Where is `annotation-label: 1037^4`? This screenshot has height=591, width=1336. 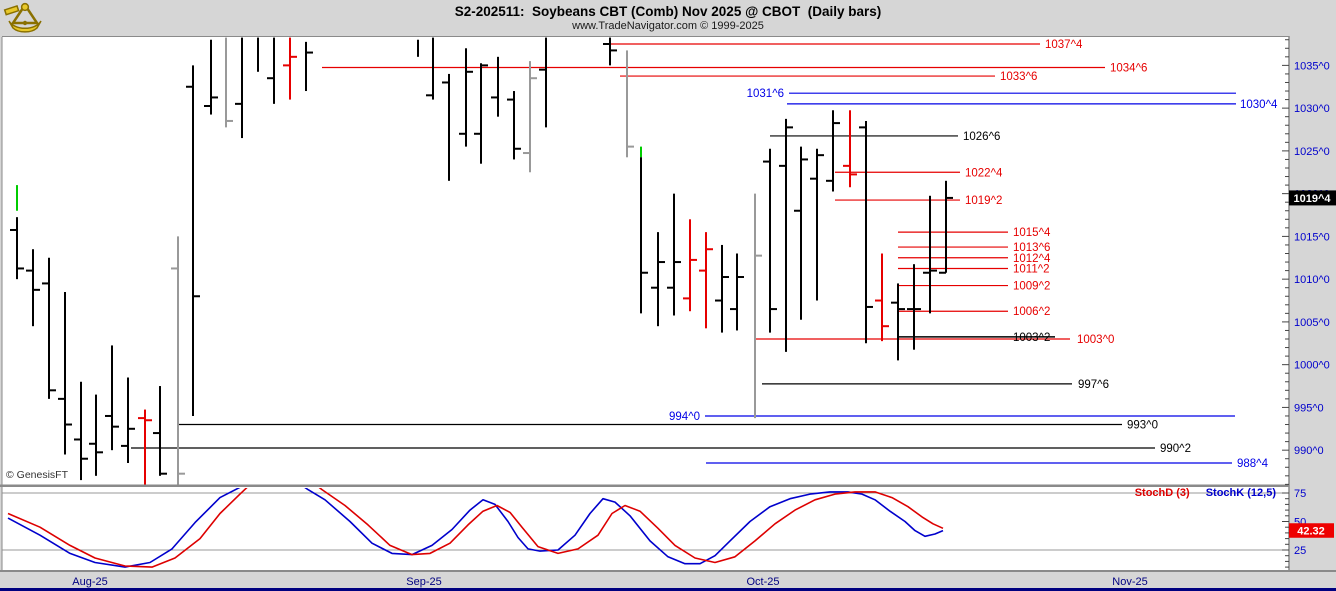 annotation-label: 1037^4 is located at coordinates (1064, 45).